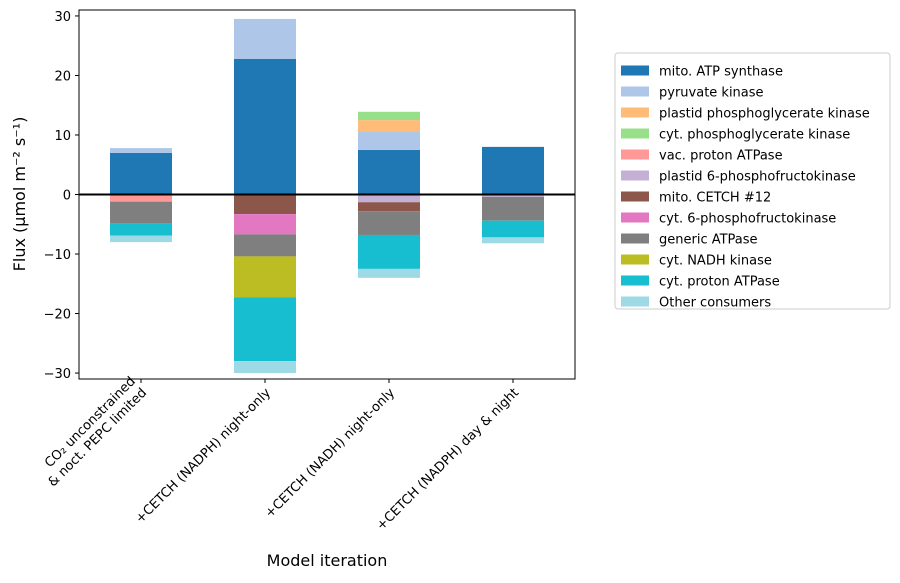 This screenshot has height=583, width=900. I want to click on legend-label: Other consumers, so click(715, 303).